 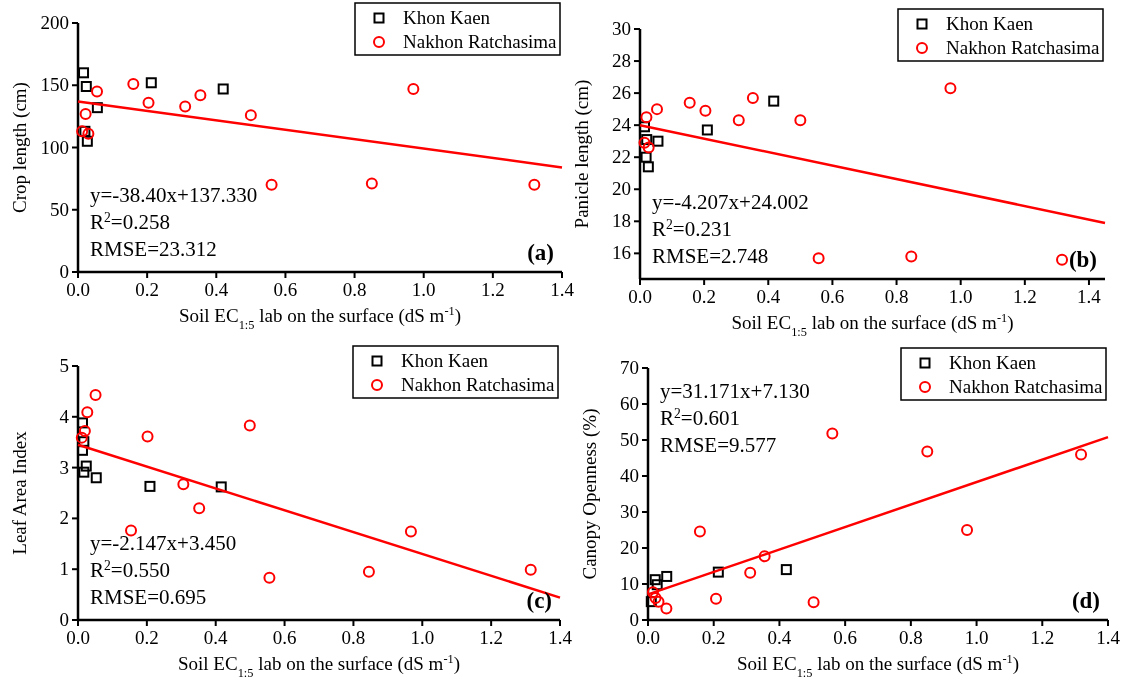 I want to click on x-tick-label: 1.2, so click(x=1042, y=637).